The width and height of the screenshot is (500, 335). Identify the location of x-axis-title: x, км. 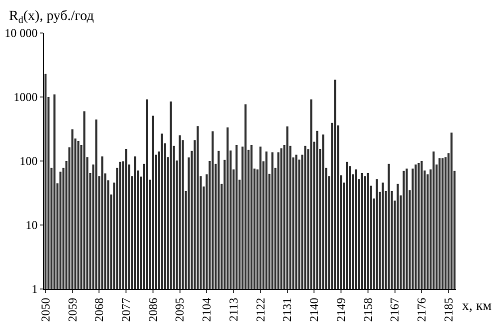
(477, 306).